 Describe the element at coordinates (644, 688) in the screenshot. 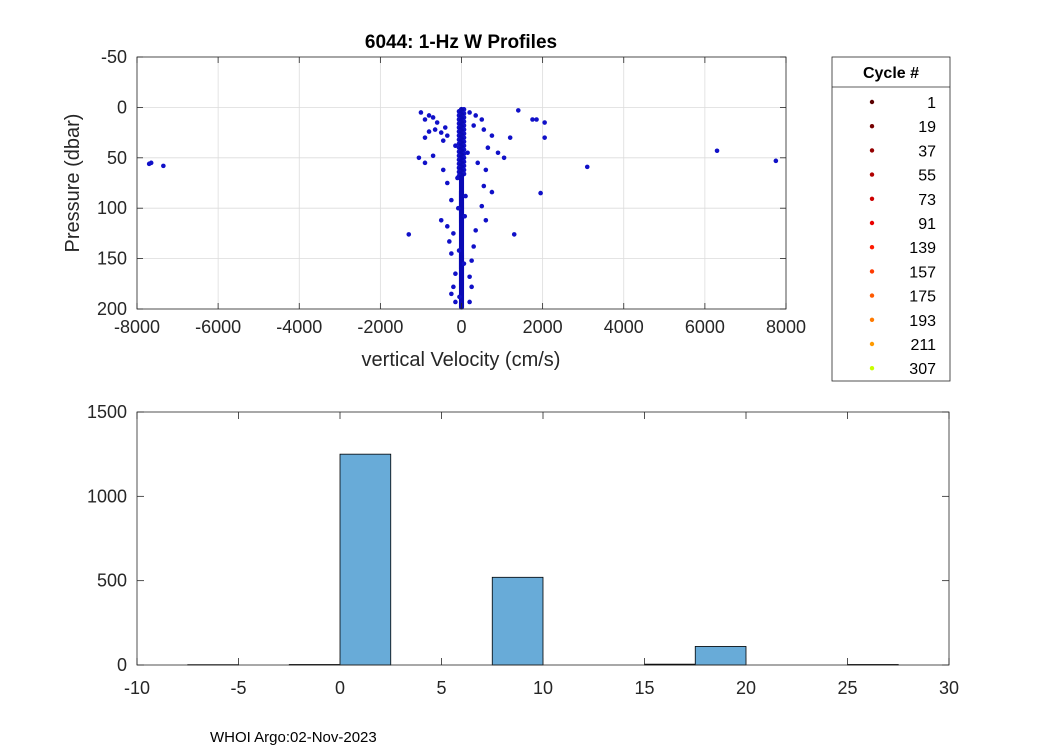

I see `x-tick-label: 15` at that location.